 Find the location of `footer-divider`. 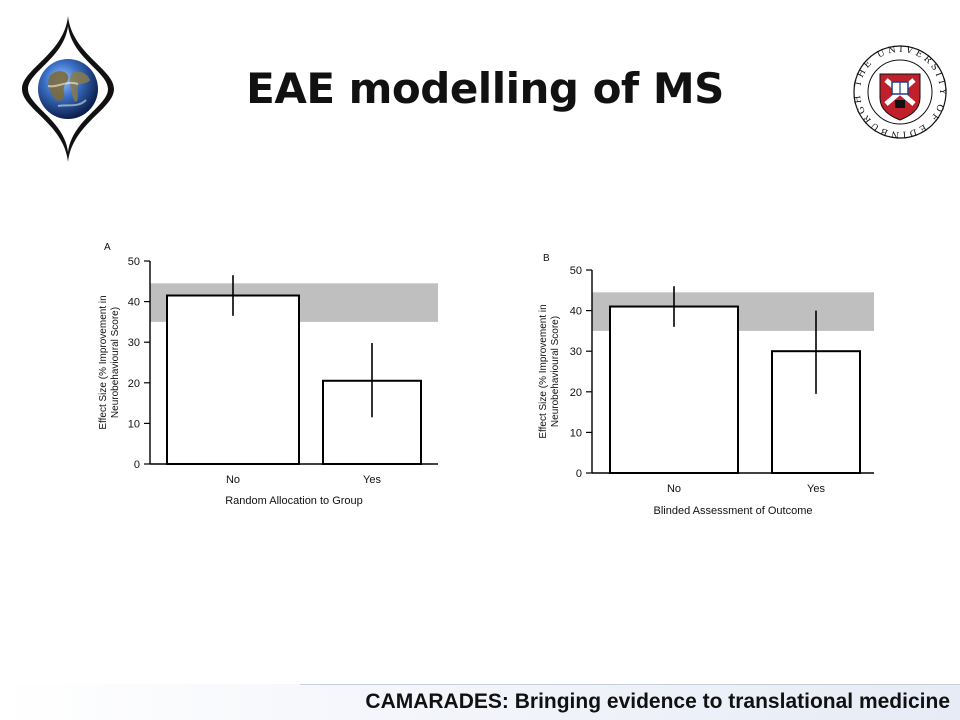

footer-divider is located at coordinates (630, 684).